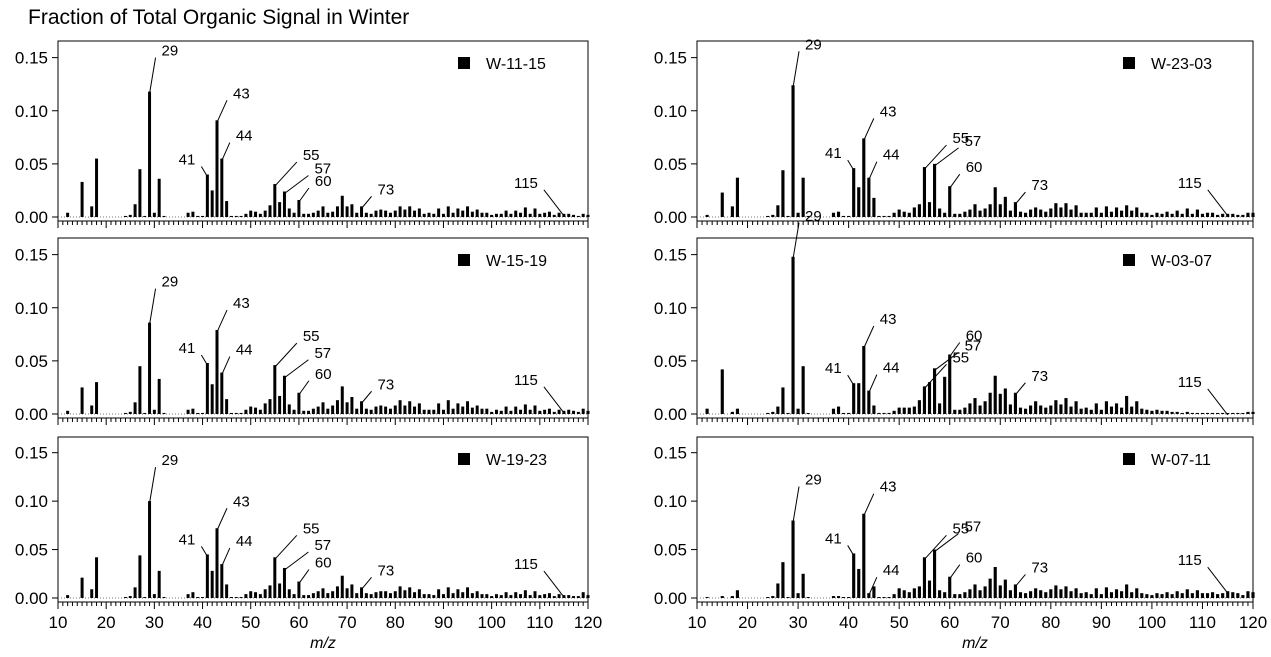  Describe the element at coordinates (670, 111) in the screenshot. I see `y-tick-label: 0.10` at that location.